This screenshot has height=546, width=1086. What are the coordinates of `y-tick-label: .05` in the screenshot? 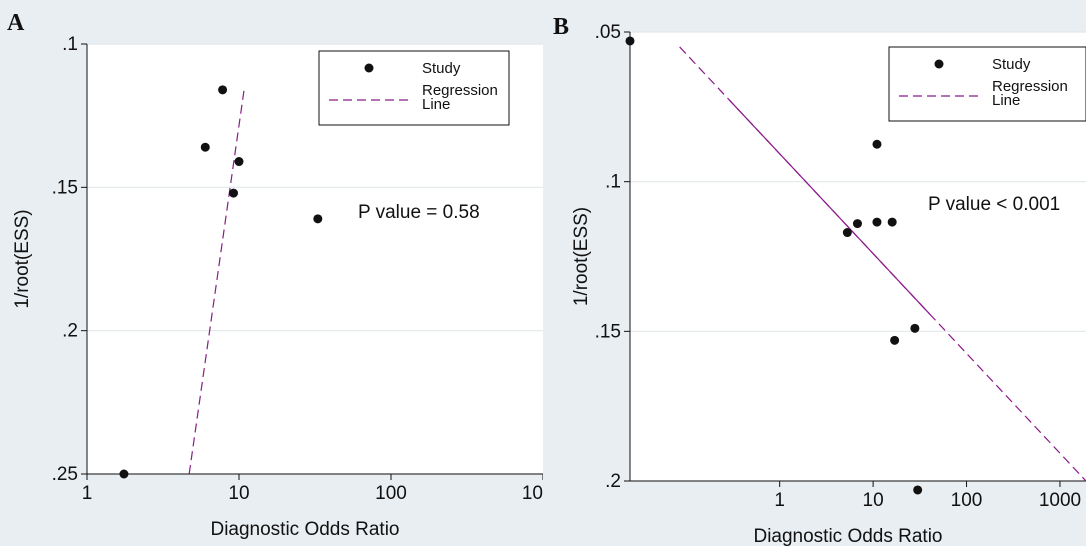 It's located at (608, 32).